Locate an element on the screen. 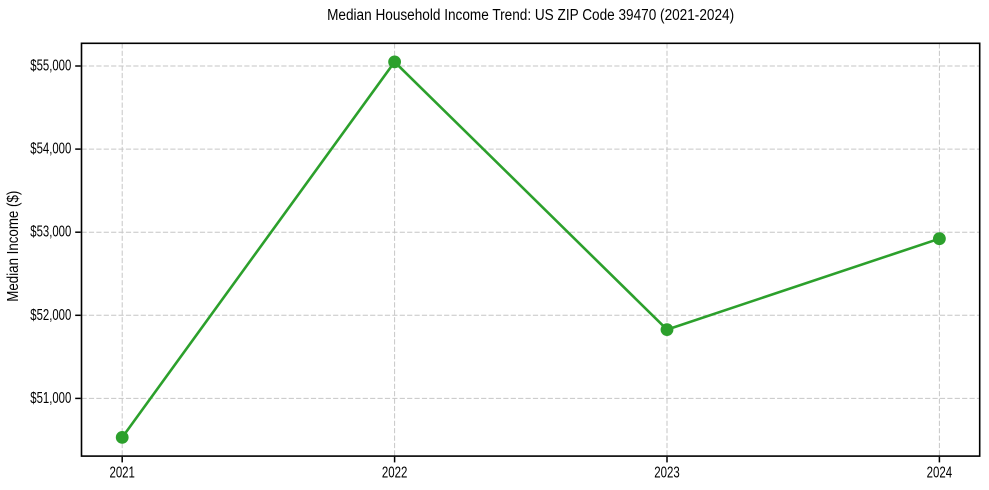 This screenshot has height=490, width=989. svg-text: 2021 is located at coordinates (122, 472).